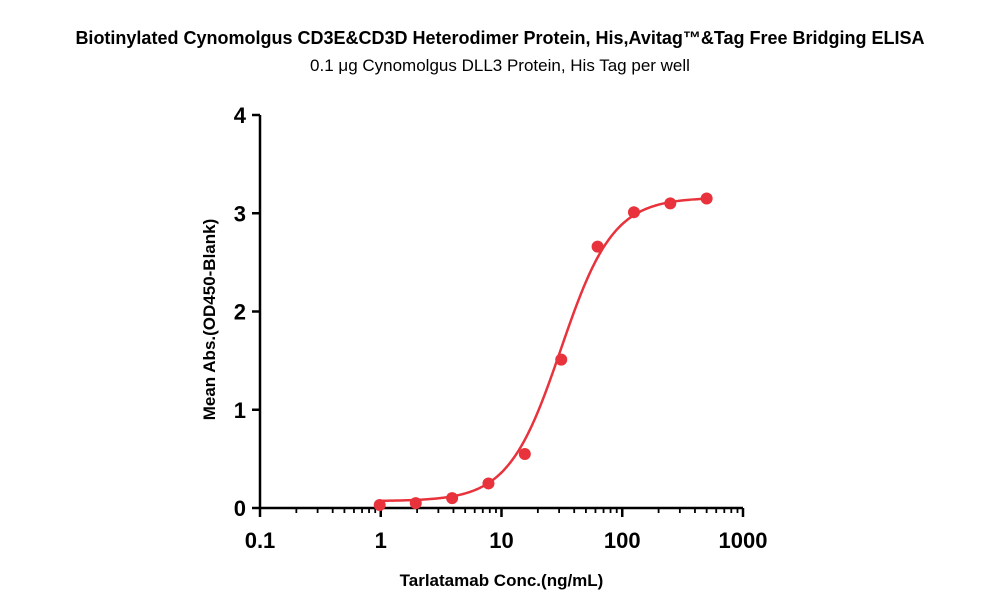 This screenshot has height=616, width=1000. What do you see at coordinates (743, 540) in the screenshot?
I see `x-tick-label: 1000` at bounding box center [743, 540].